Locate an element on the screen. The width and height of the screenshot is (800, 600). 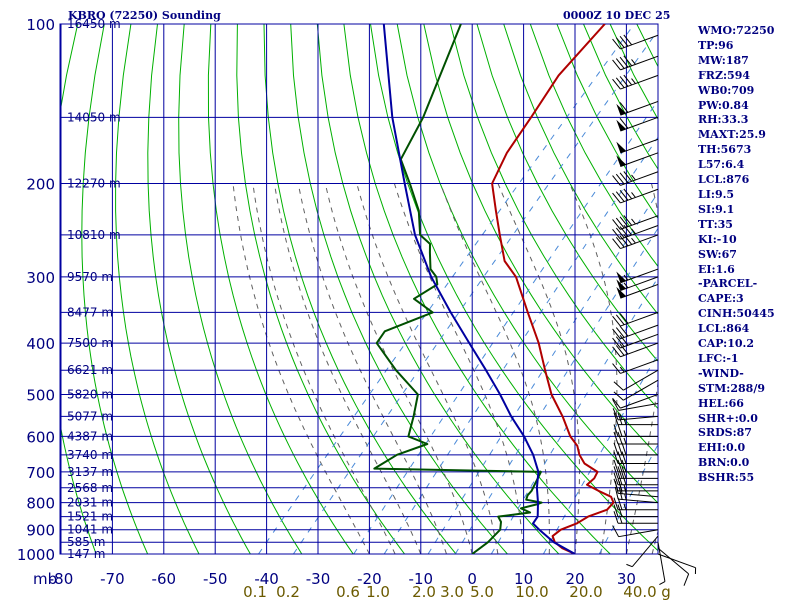
mixing-ratio-label: 5.0 is located at coordinates (482, 591).